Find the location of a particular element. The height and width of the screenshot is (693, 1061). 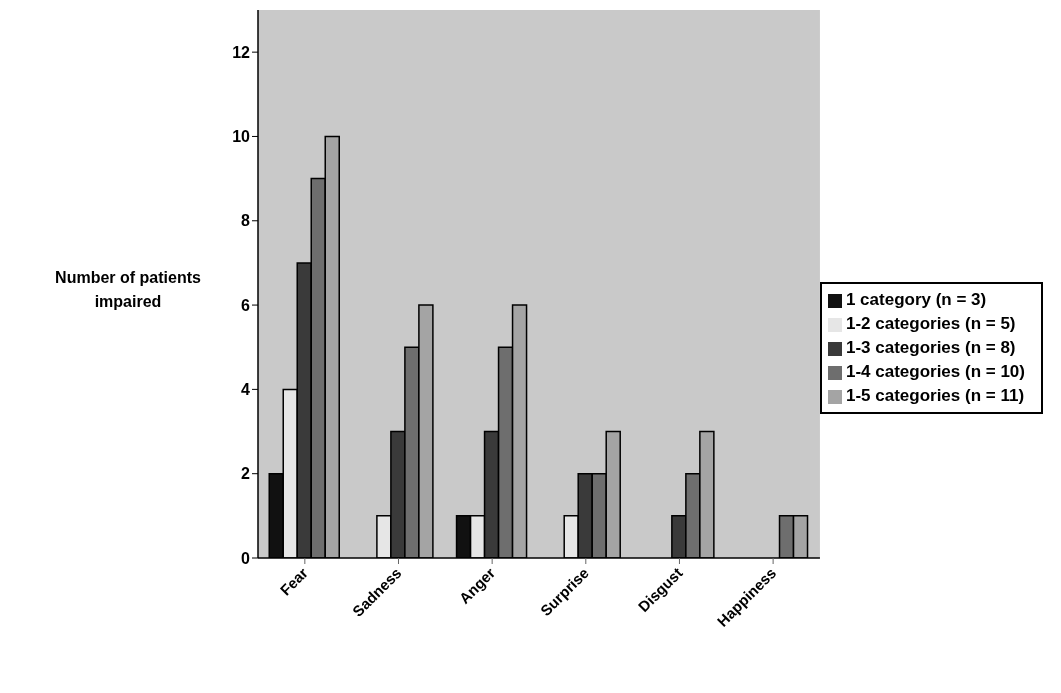

y-tick-label: 4 is located at coordinates (246, 390).